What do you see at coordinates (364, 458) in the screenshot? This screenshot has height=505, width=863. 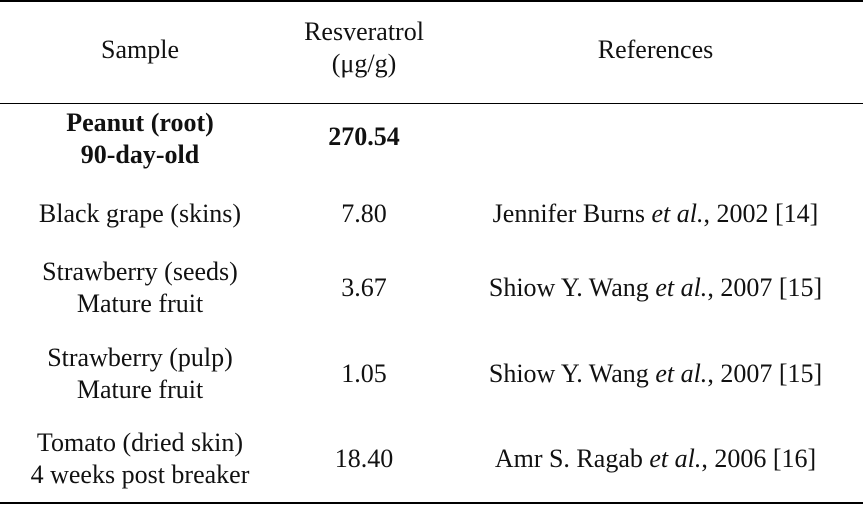 I see `row-4-value: 18.40` at bounding box center [364, 458].